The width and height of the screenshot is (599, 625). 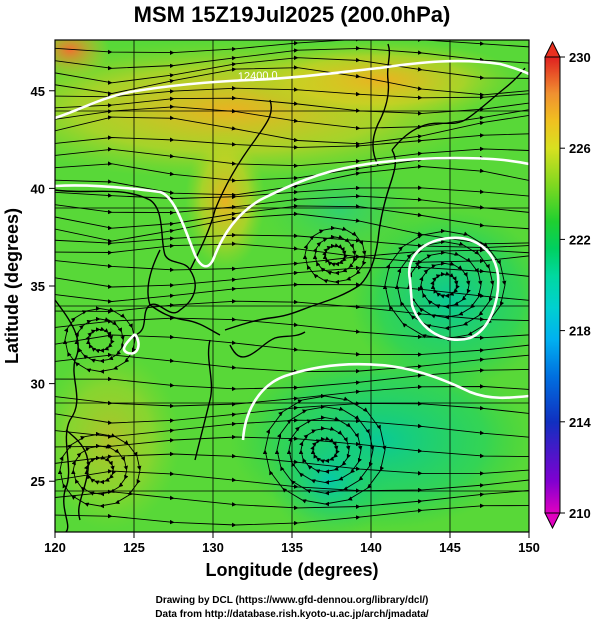 I want to click on colorbar-tick-label: 218, so click(x=580, y=331).